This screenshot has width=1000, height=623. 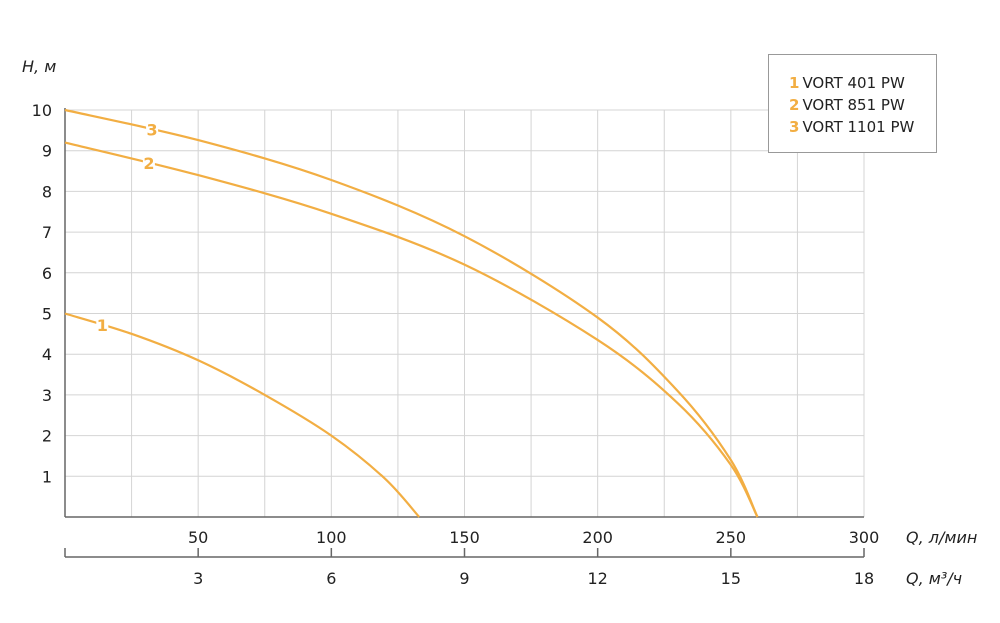 I want to click on series-label-3: 3, so click(x=152, y=130).